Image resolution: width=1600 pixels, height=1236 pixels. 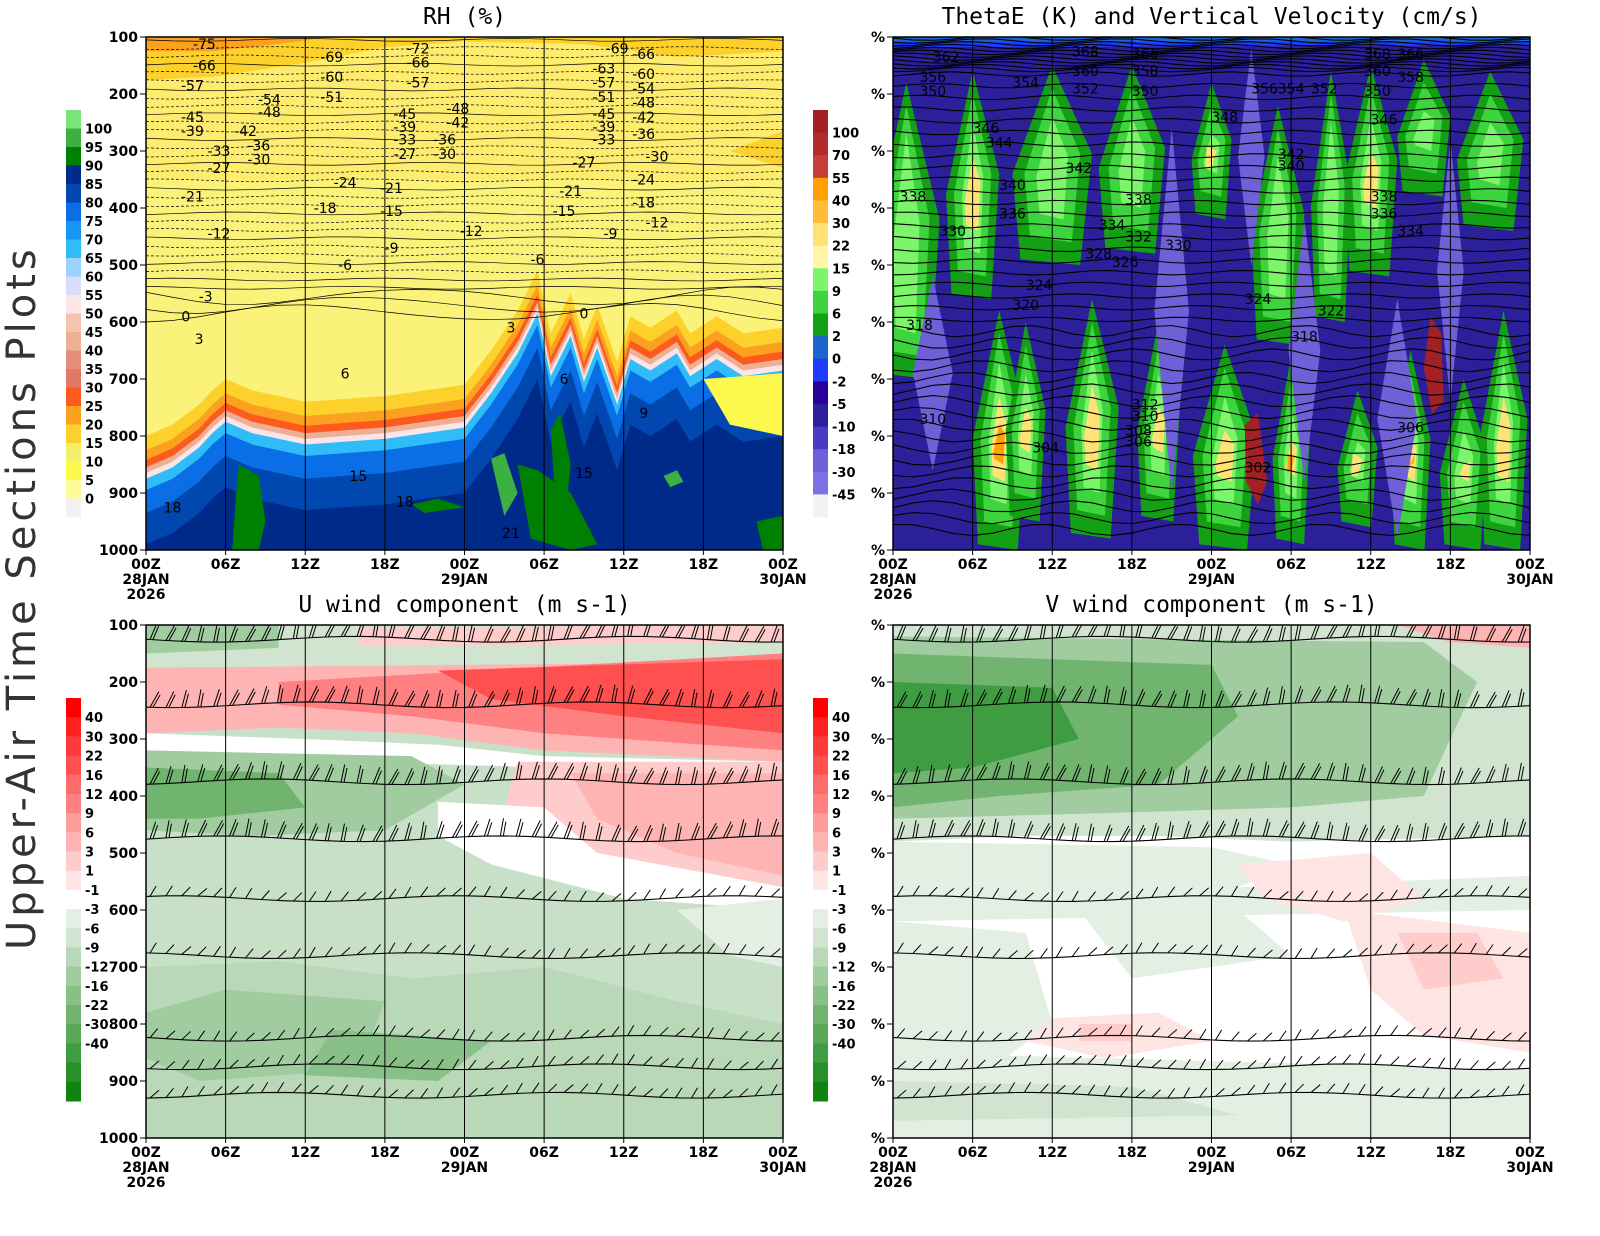 What do you see at coordinates (1085, 52) in the screenshot?
I see `contour-label: 368` at bounding box center [1085, 52].